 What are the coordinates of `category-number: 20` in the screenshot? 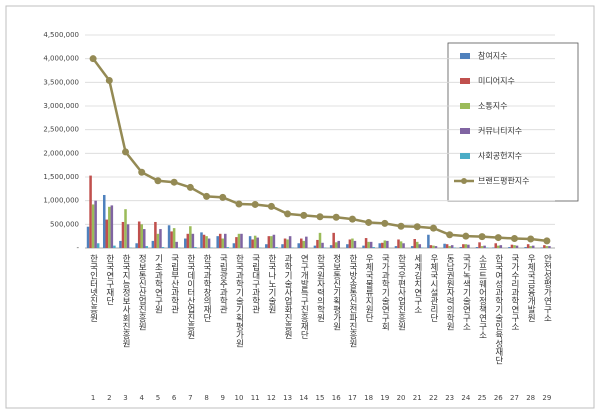 It's located at (401, 398).